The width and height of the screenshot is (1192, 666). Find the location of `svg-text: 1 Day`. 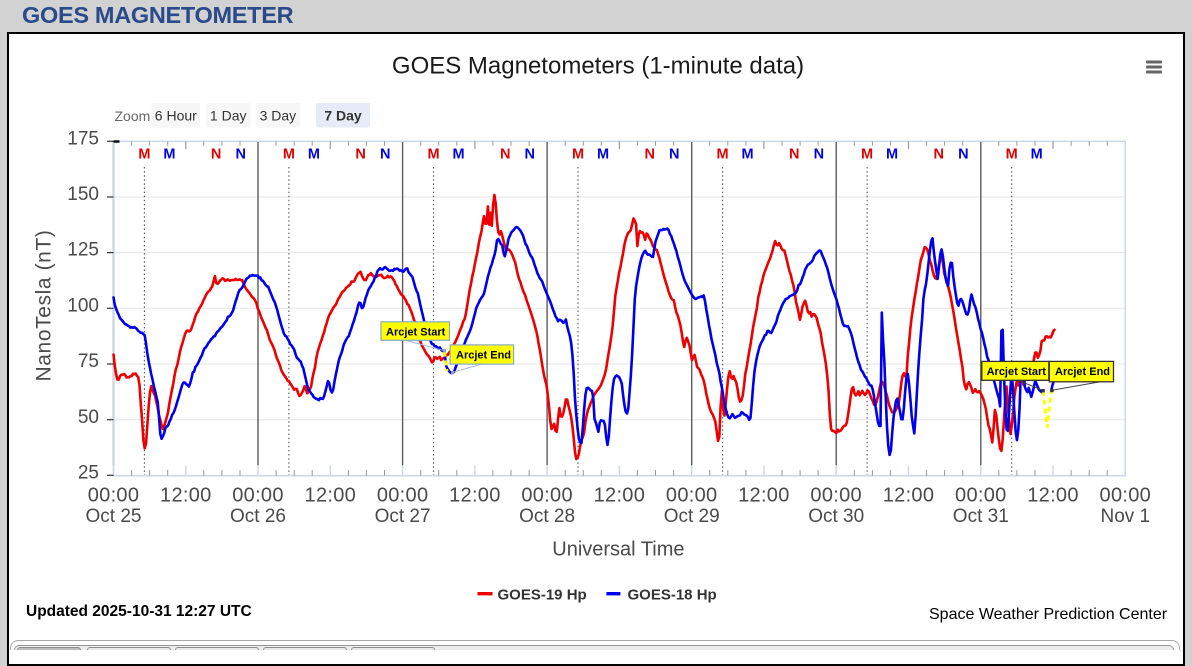

svg-text: 1 Day is located at coordinates (228, 116).